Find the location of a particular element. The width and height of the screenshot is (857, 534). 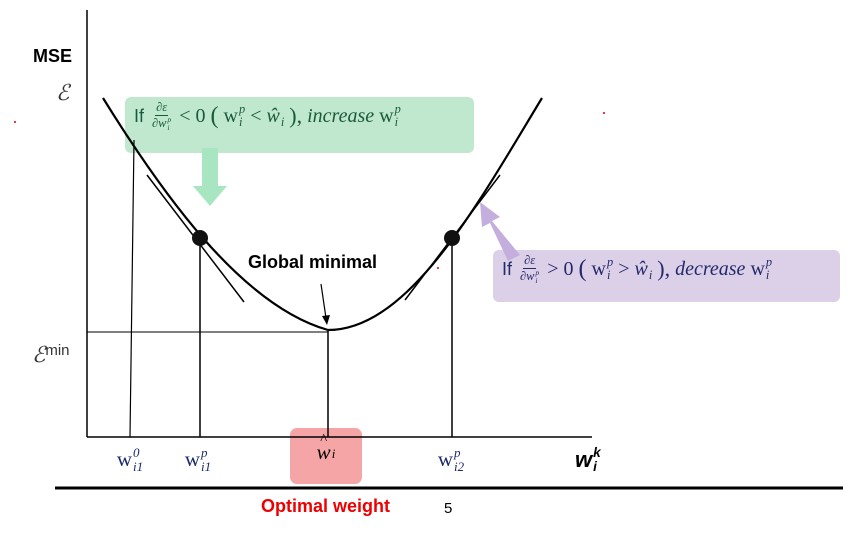

symbol: ℰ is located at coordinates (39, 354).